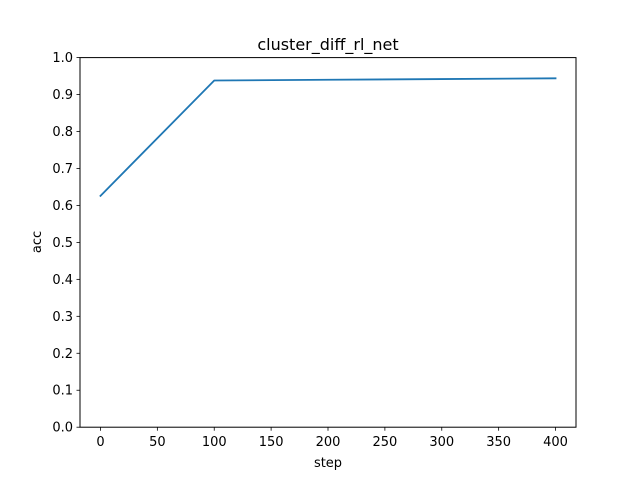 The width and height of the screenshot is (640, 480). What do you see at coordinates (62, 391) in the screenshot?
I see `y-tick-label: 0.1` at bounding box center [62, 391].